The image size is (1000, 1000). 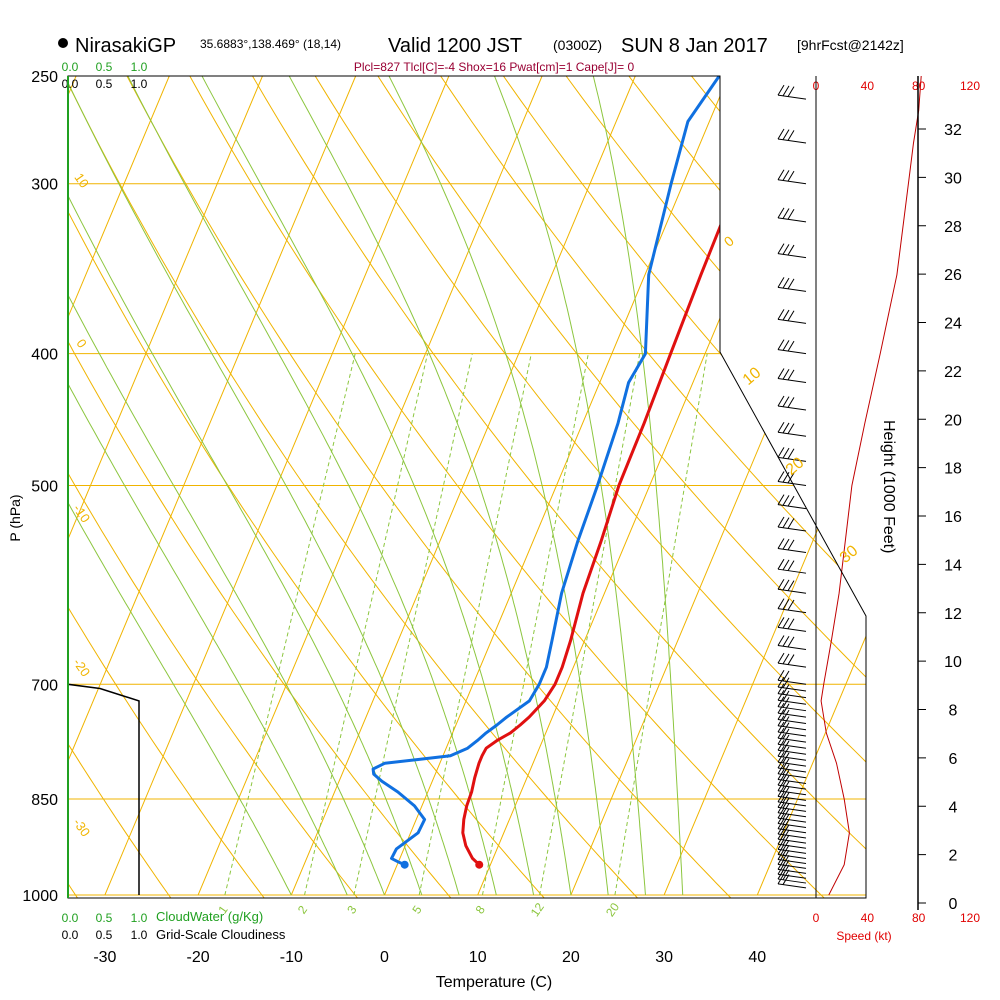 What do you see at coordinates (139, 67) in the screenshot?
I see `cloudwater-scale-top: 1.0` at bounding box center [139, 67].